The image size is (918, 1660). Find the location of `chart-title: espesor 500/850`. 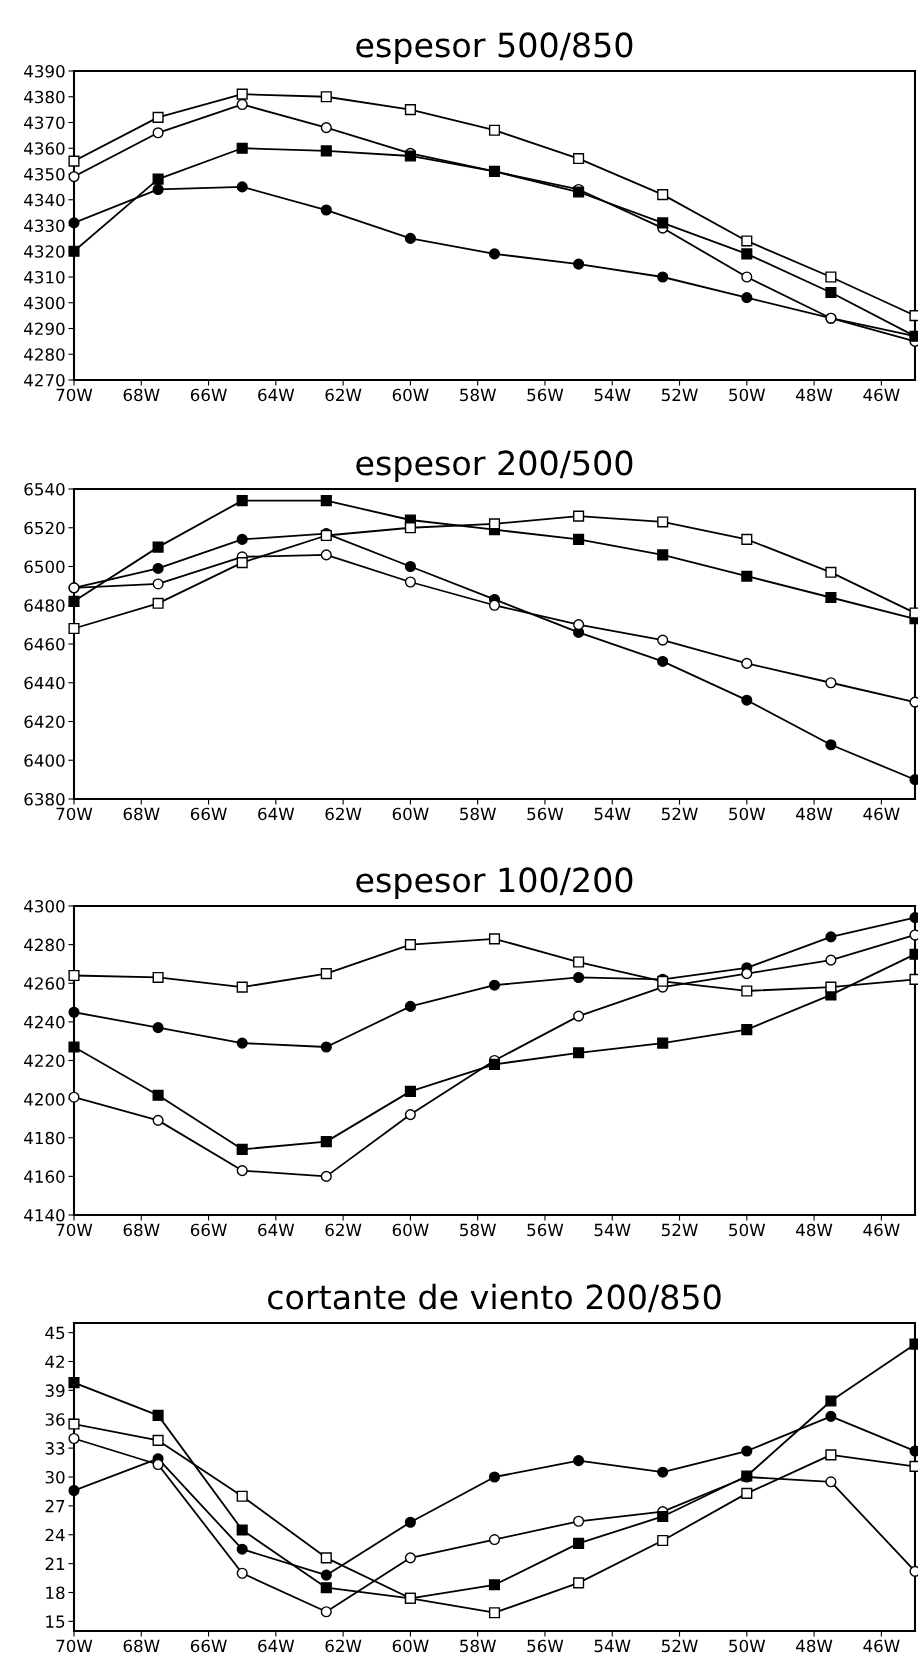

chart-title: espesor 500/850 is located at coordinates (494, 48).